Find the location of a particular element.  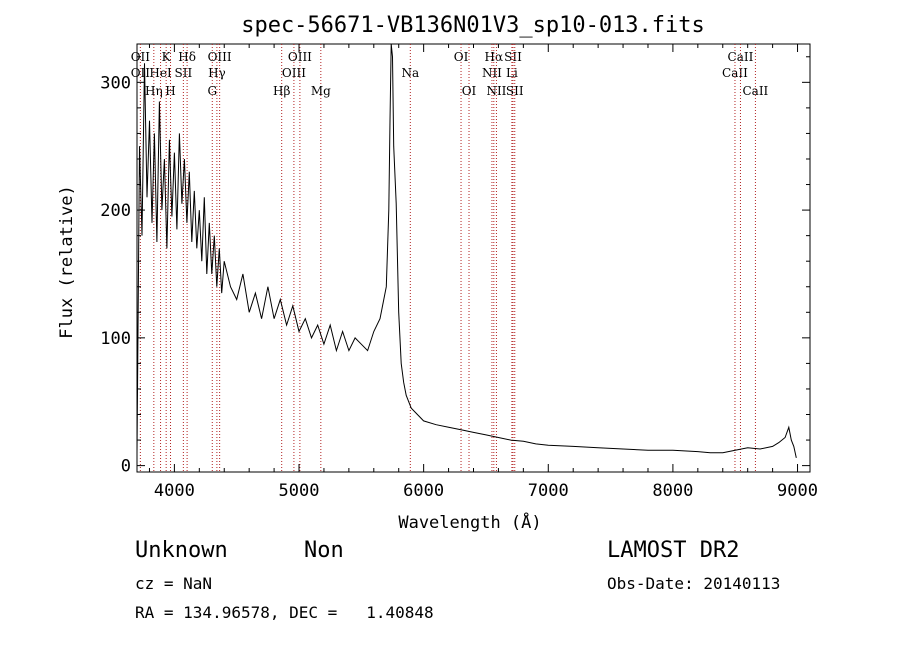

y-tick-label: 200 is located at coordinates (115, 211).